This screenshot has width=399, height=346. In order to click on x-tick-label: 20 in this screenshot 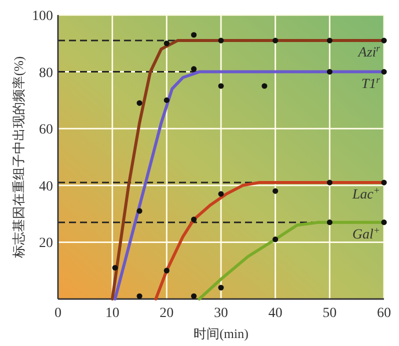, I will do `click(167, 313)`.